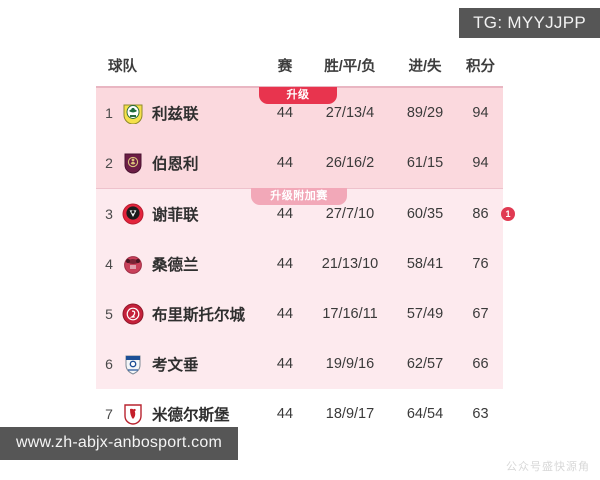 The width and height of the screenshot is (600, 480). I want to click on zone-promotion: 升级 1 利兹联 44 27/13/4 89/29 94, so click(299, 137).